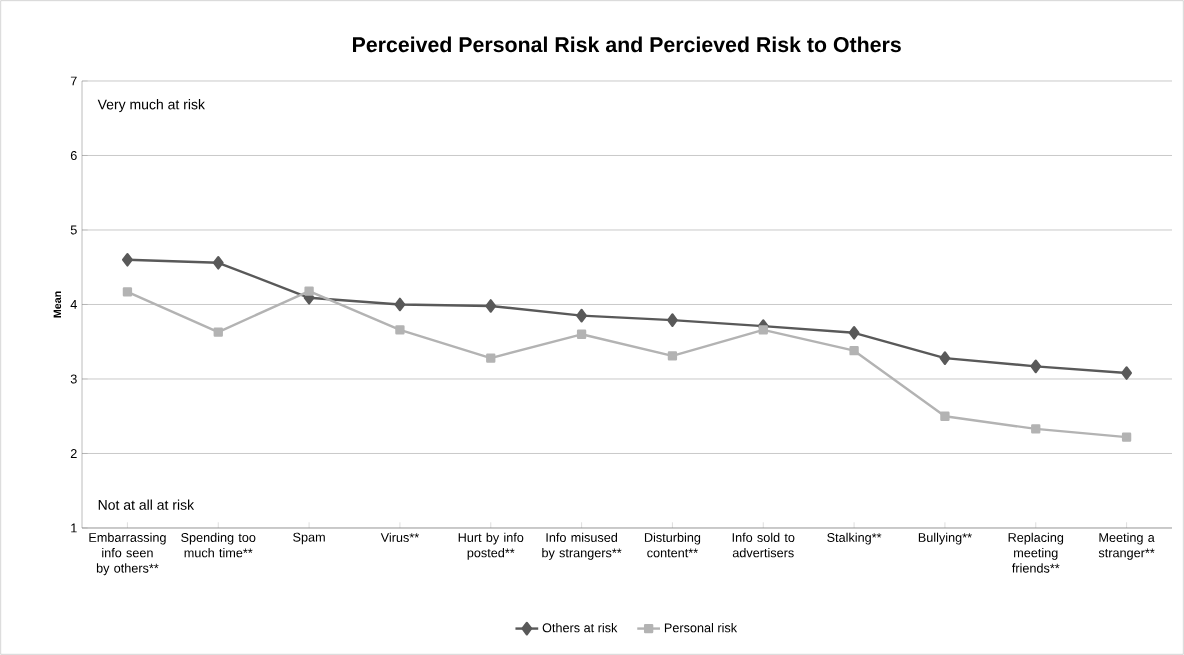  What do you see at coordinates (73, 230) in the screenshot?
I see `y-tick-label: 5` at bounding box center [73, 230].